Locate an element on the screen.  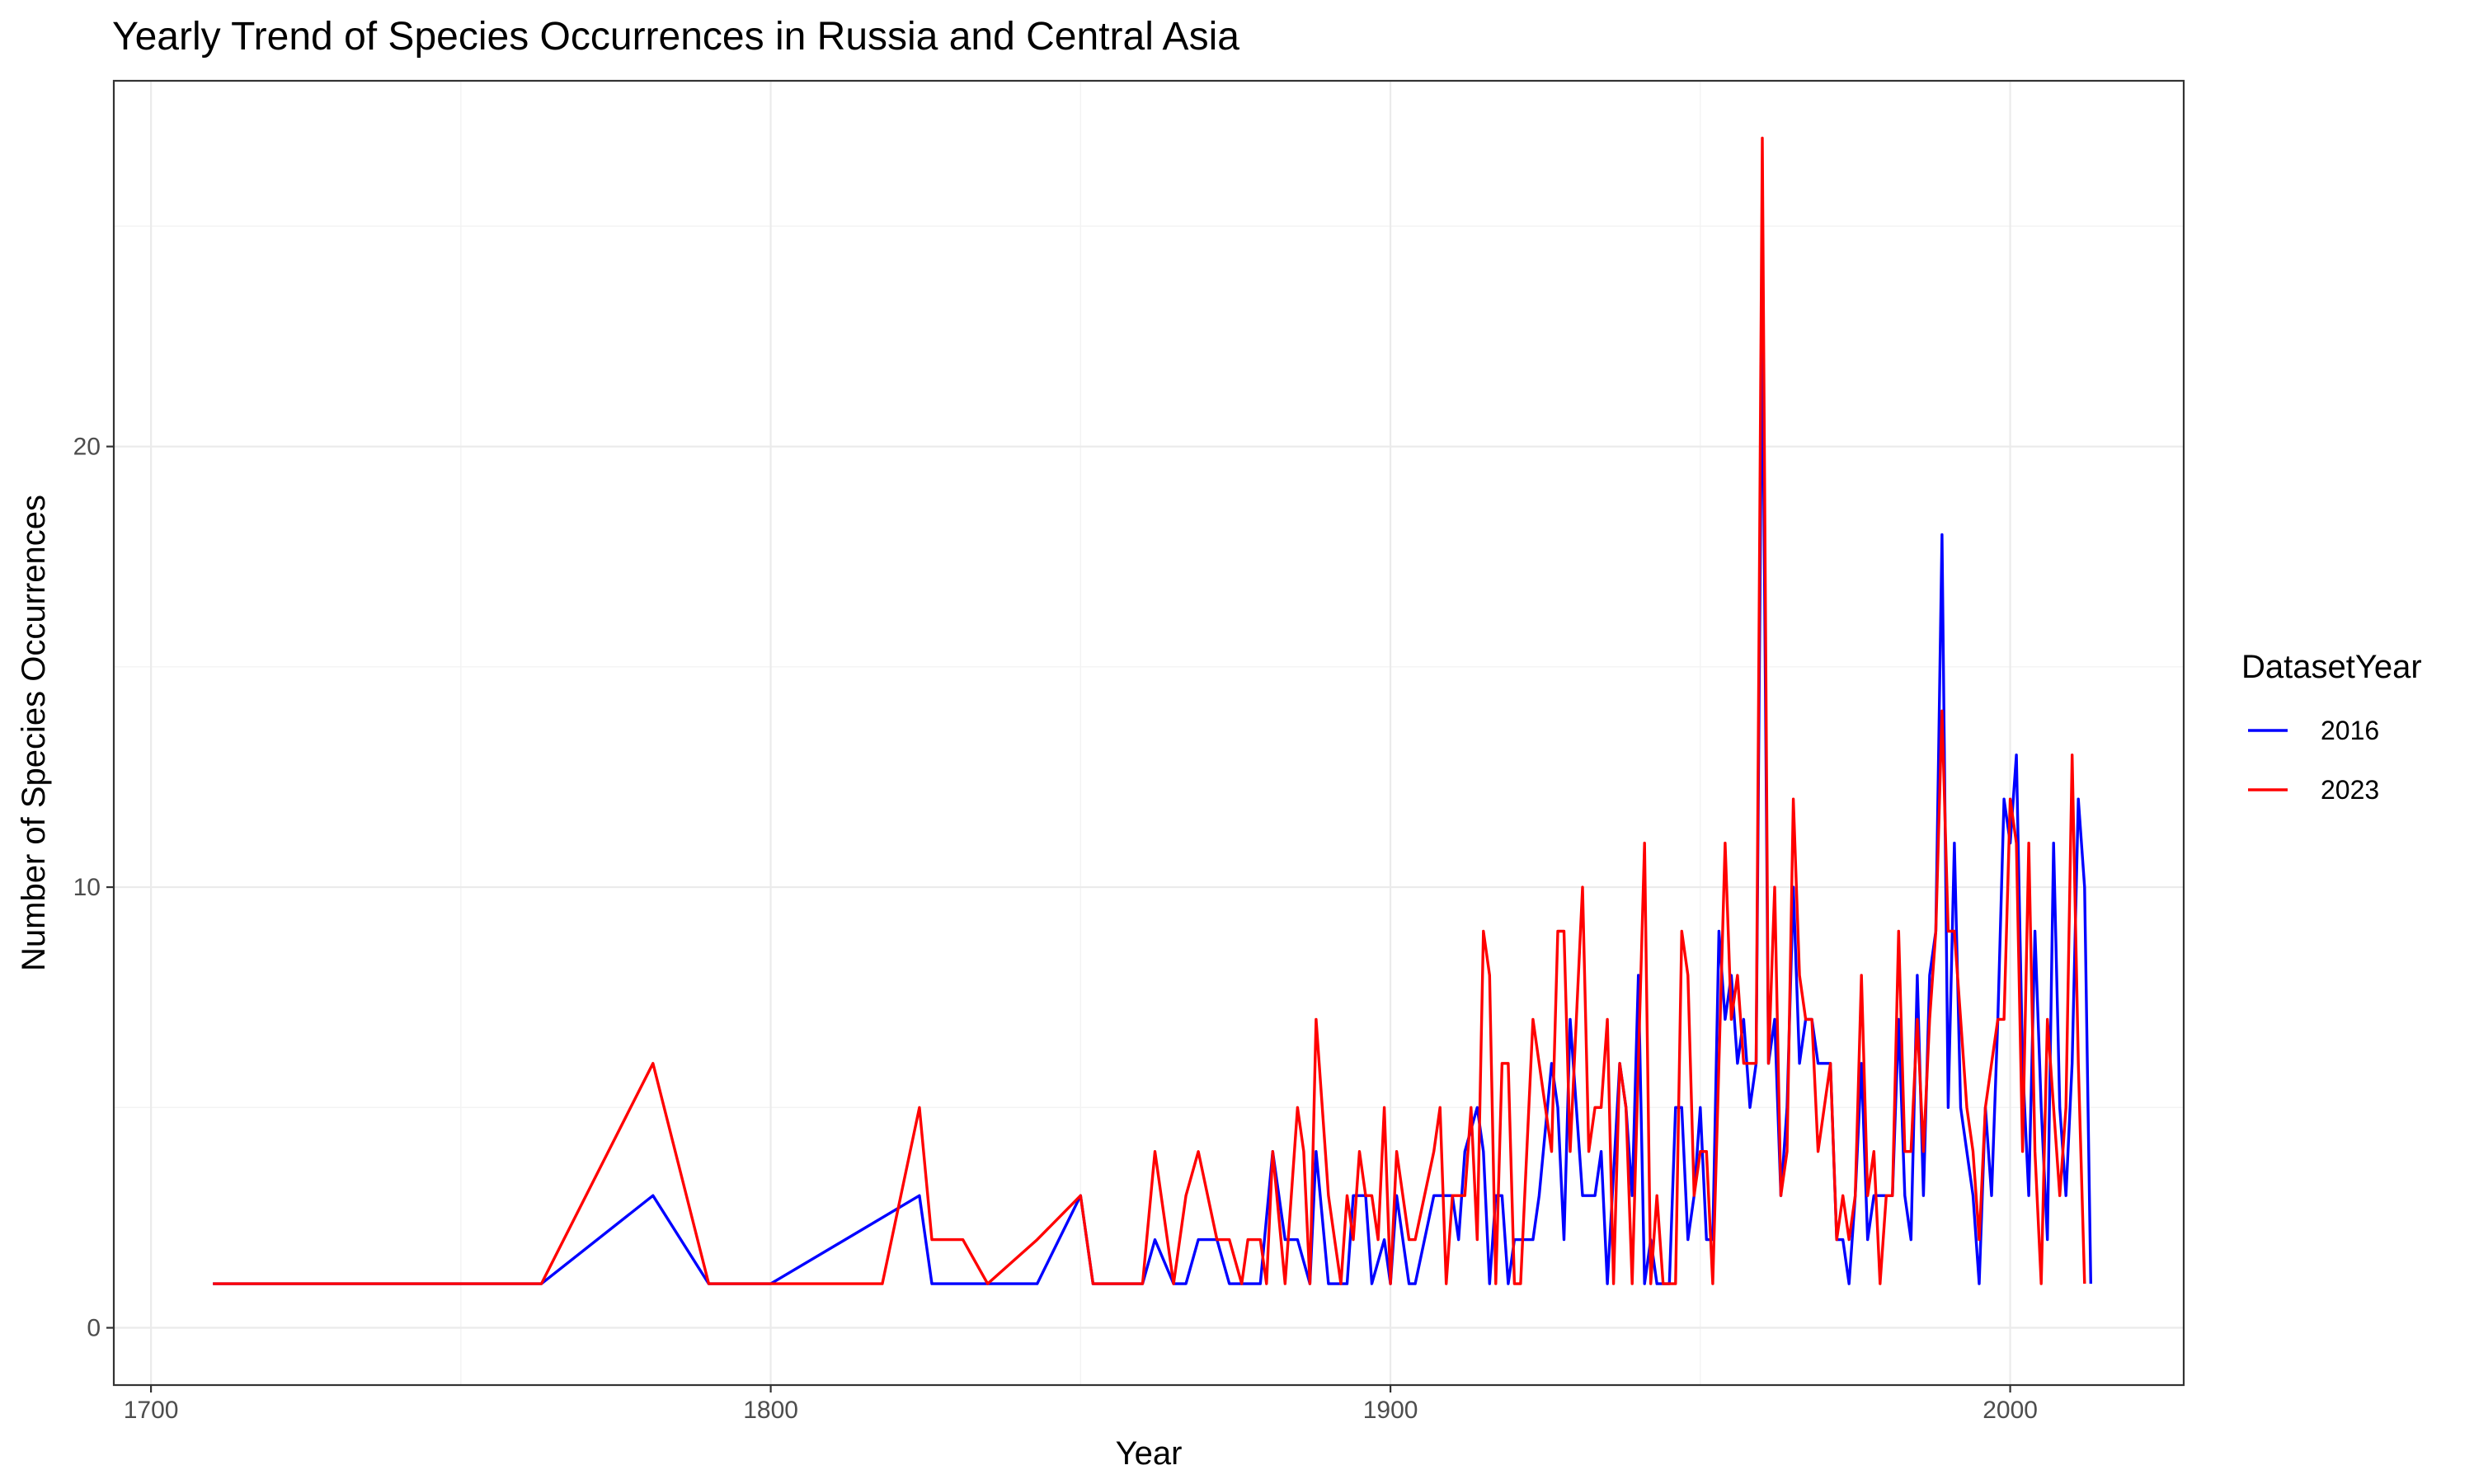
legend-label-2023: 2023 is located at coordinates (2350, 790).